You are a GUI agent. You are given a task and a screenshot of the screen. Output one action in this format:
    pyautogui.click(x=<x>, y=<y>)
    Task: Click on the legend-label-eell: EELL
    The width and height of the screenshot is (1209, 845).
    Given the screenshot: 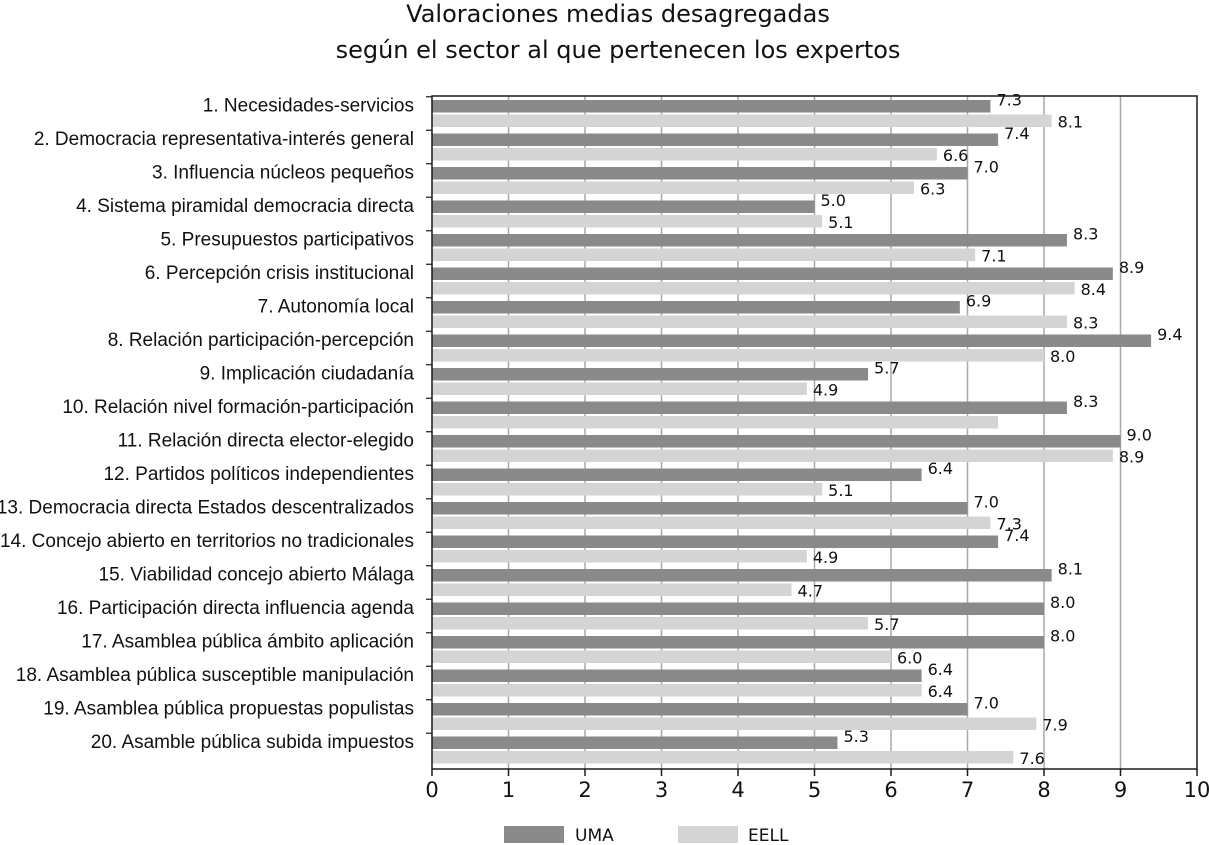 What is the action you would take?
    pyautogui.click(x=768, y=835)
    